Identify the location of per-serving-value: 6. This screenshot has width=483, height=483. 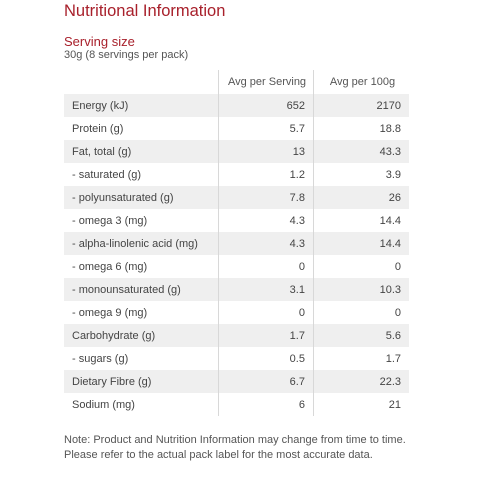
(266, 404).